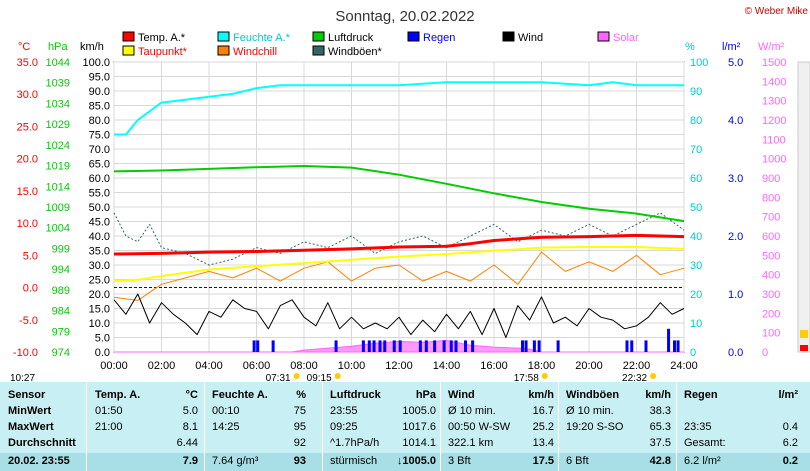 Image resolution: width=810 pixels, height=471 pixels. What do you see at coordinates (701, 395) in the screenshot?
I see `table-cell: Regen` at bounding box center [701, 395].